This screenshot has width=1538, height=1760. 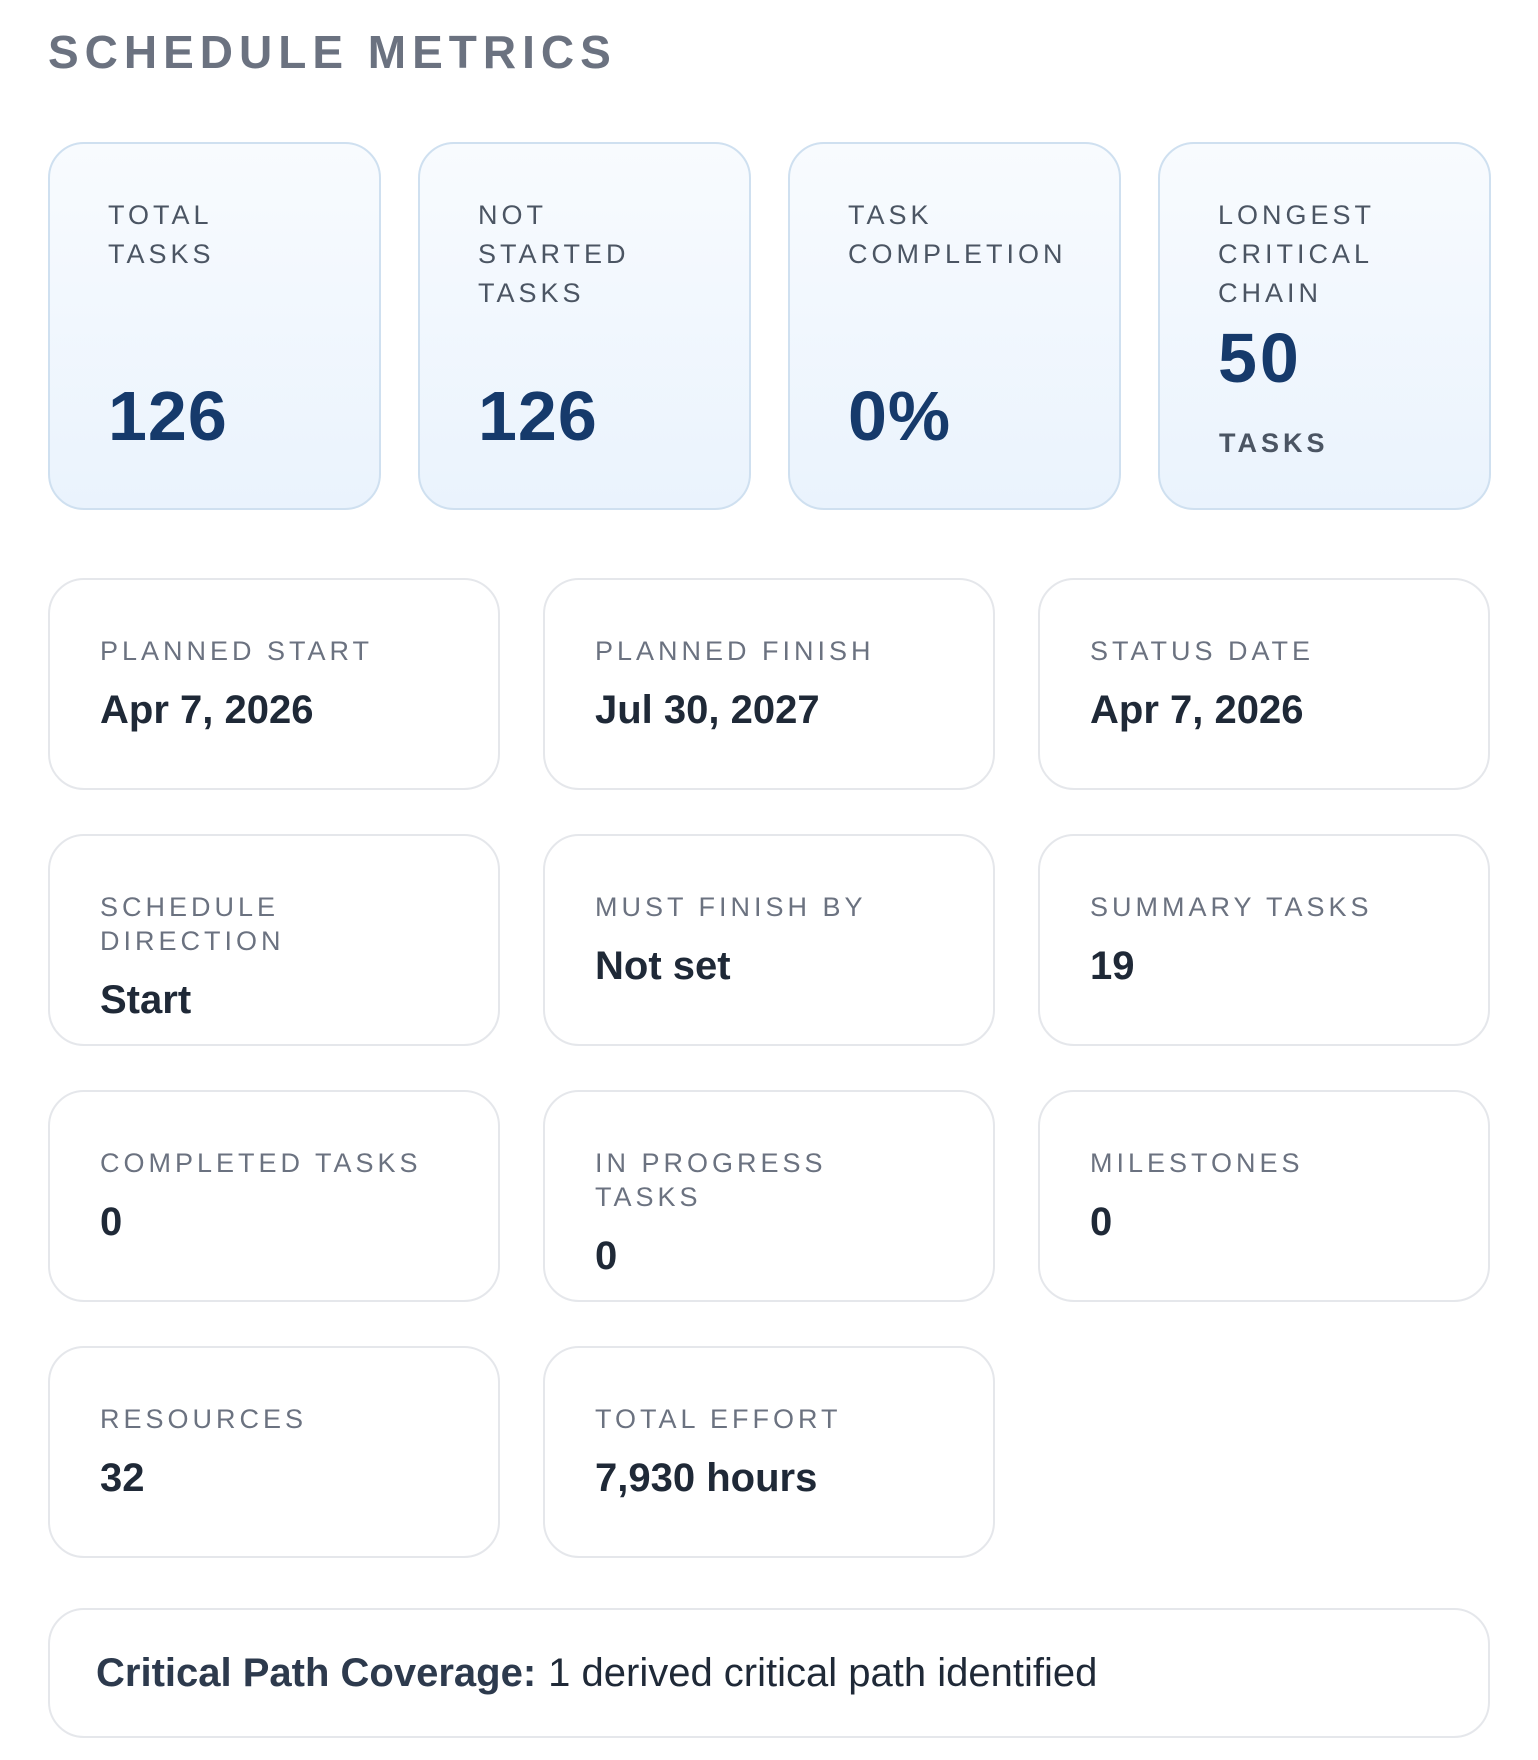 I want to click on info-label: COMPLETED TASKS, so click(x=261, y=1163).